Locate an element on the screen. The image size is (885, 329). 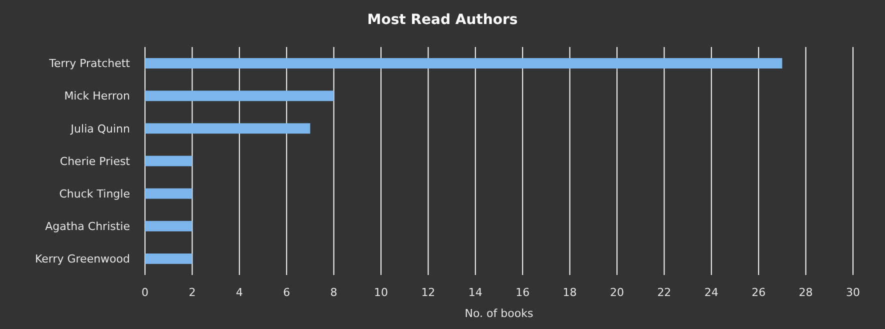
x-tick-label: 20 is located at coordinates (617, 292).